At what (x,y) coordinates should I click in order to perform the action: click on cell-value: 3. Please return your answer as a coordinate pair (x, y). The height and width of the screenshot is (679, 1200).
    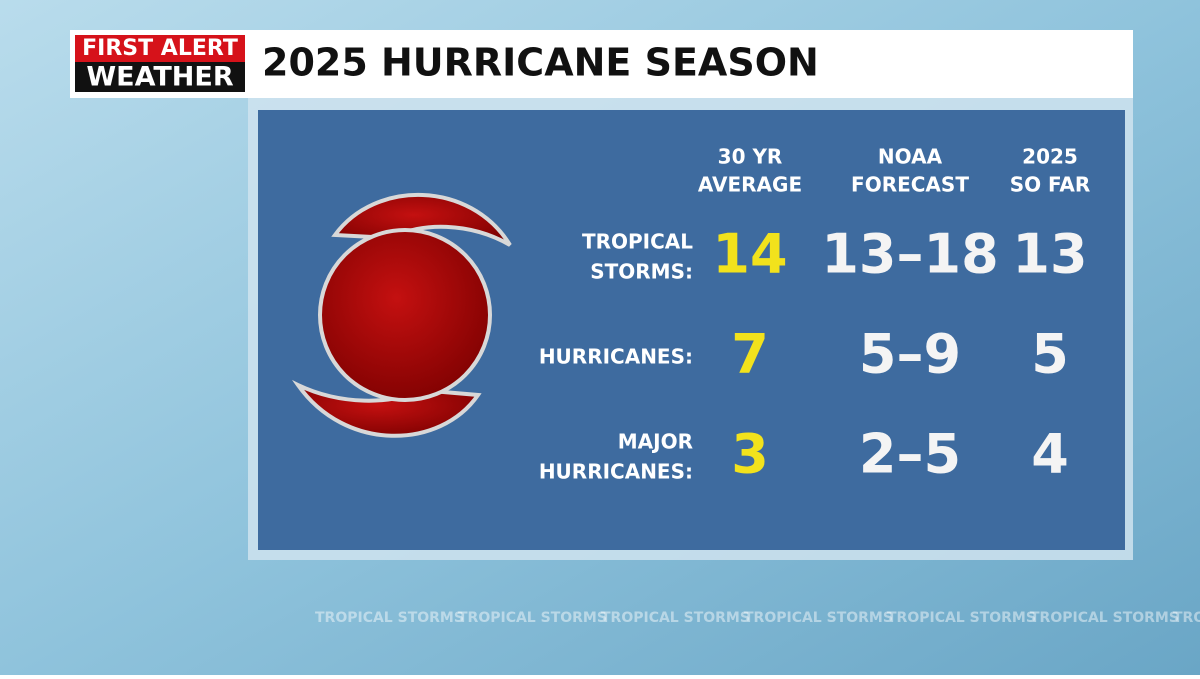
    Looking at the image, I should click on (750, 454).